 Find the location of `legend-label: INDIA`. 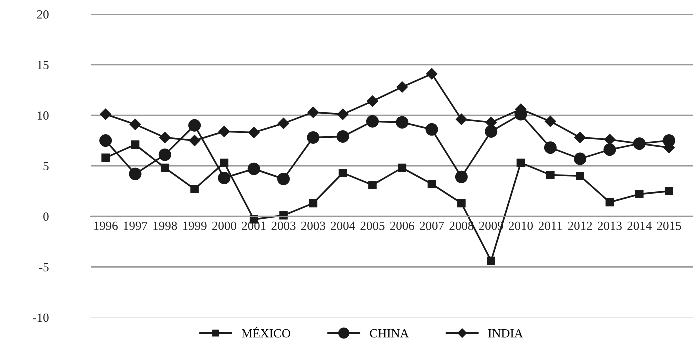

legend-label: INDIA is located at coordinates (506, 333).